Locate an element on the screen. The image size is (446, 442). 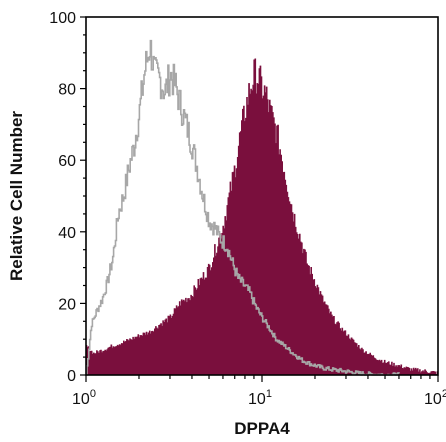
y-axis-ticks: 0 20 40 60 80 100 is located at coordinates (67, 197).